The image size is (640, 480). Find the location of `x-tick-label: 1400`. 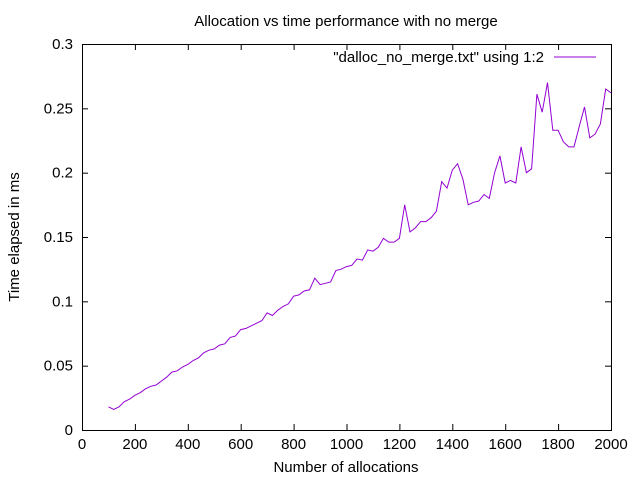

x-tick-label: 1400 is located at coordinates (452, 444).